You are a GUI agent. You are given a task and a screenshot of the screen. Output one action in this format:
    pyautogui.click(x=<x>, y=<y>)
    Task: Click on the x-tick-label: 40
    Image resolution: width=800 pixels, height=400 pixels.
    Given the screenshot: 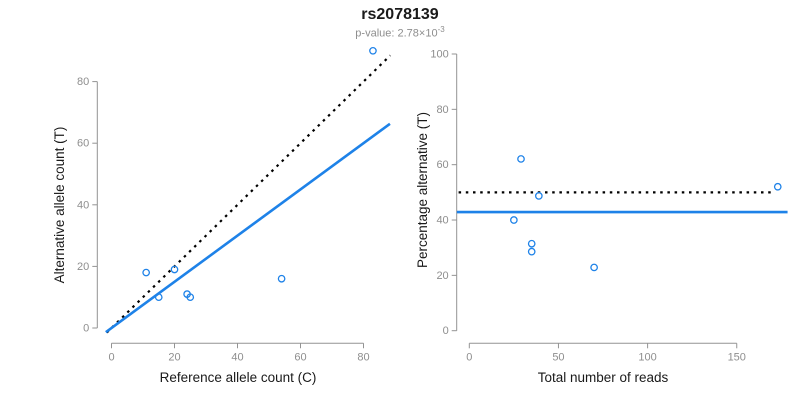 What is the action you would take?
    pyautogui.click(x=237, y=357)
    